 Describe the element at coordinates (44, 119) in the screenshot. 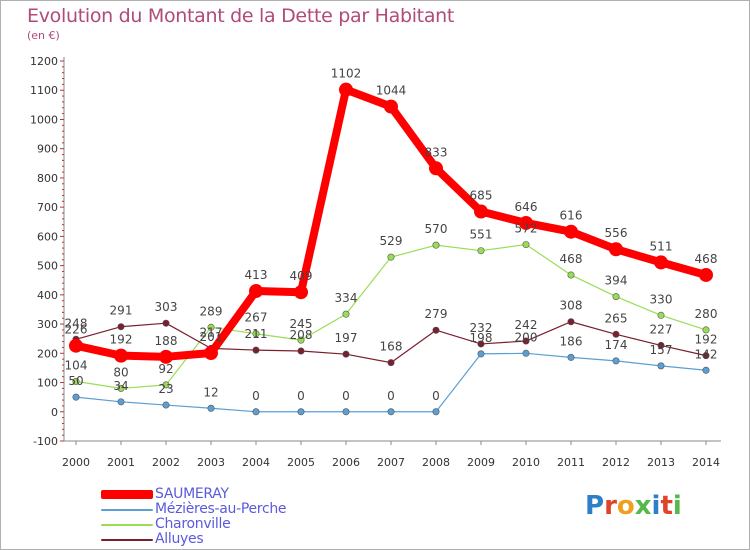

I see `y-tick-label: 1000` at that location.